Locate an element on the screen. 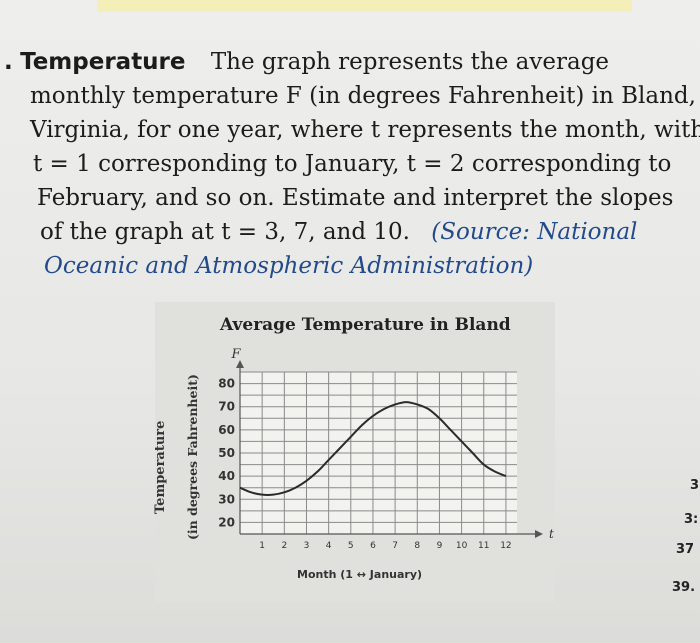 The width and height of the screenshot is (700, 643). side-number: 39. is located at coordinates (684, 587).